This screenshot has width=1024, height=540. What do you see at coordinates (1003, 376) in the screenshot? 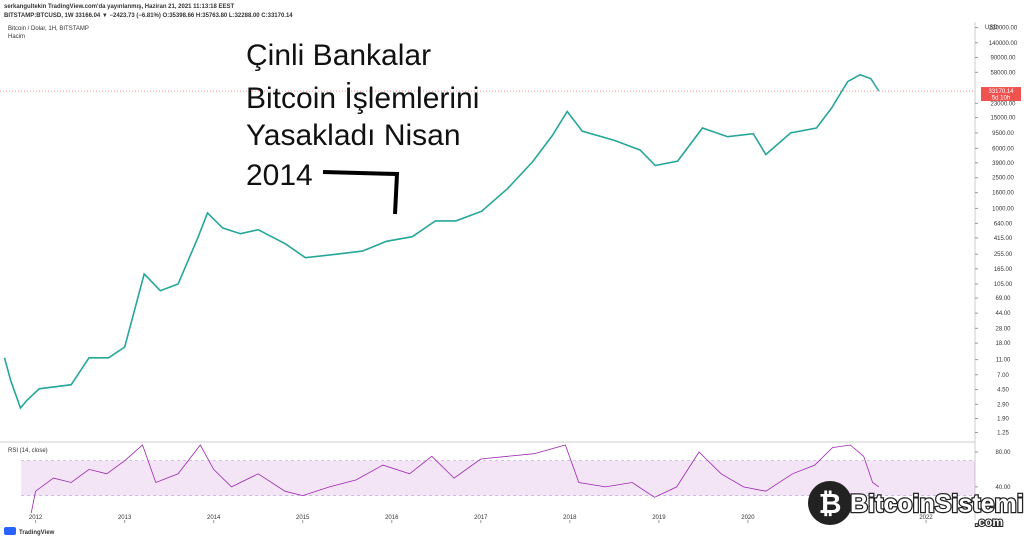
I see `y-tick-label: 7.00` at bounding box center [1003, 376].